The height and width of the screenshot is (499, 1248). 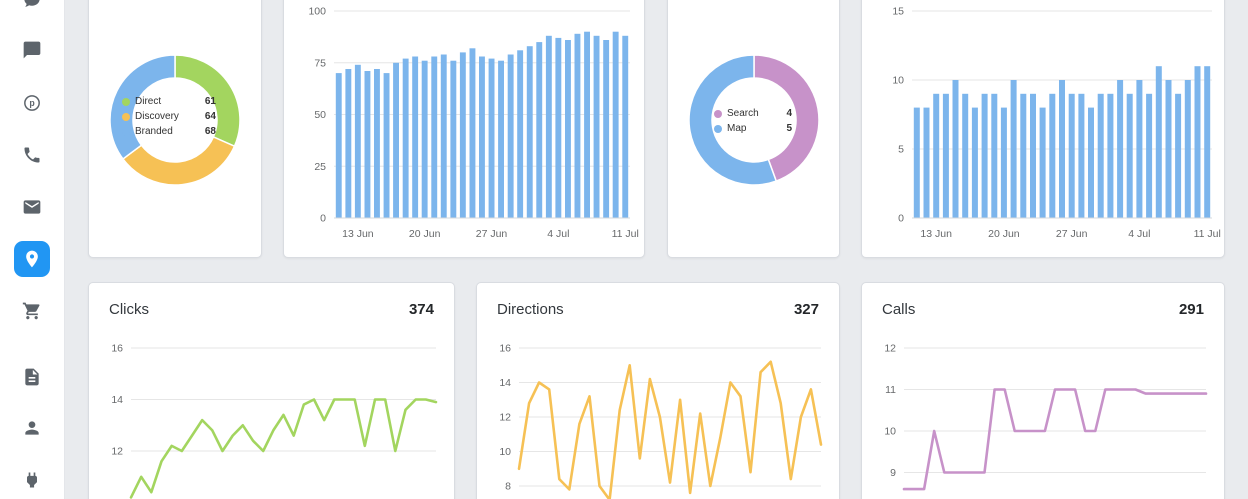 I want to click on pinterest-icon: p, so click(x=32, y=103).